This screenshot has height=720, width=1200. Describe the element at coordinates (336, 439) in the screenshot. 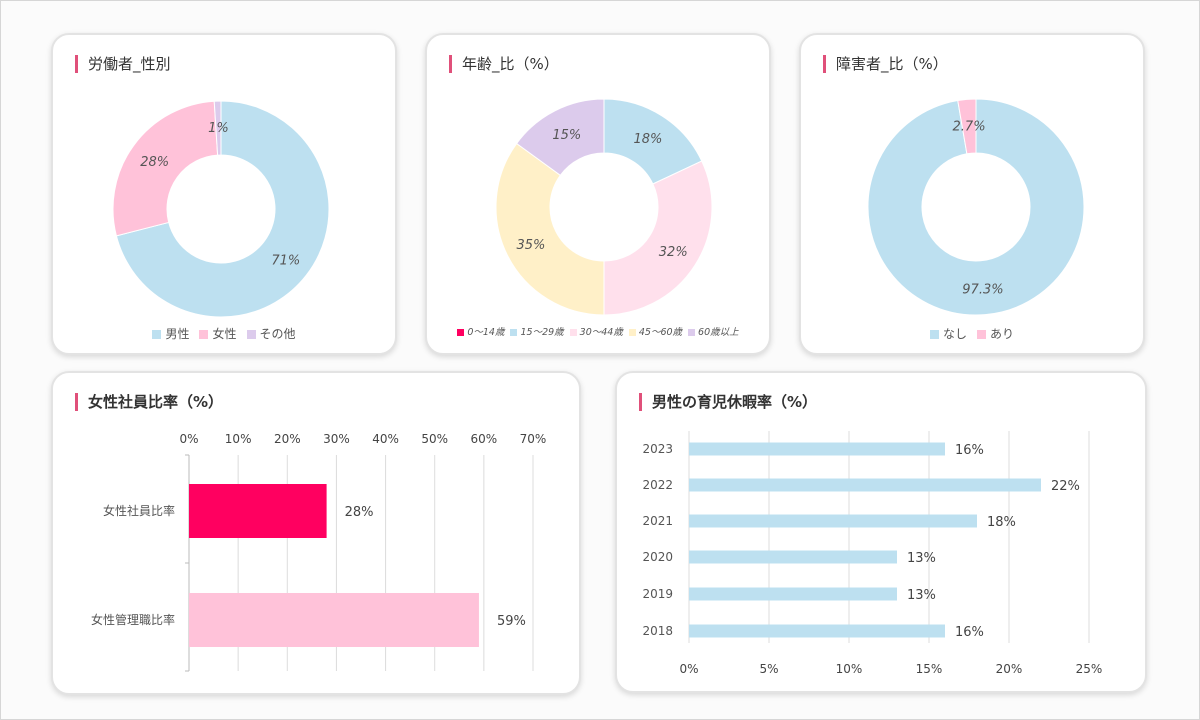

I see `female-ratio-tick-label-3: 30%` at that location.